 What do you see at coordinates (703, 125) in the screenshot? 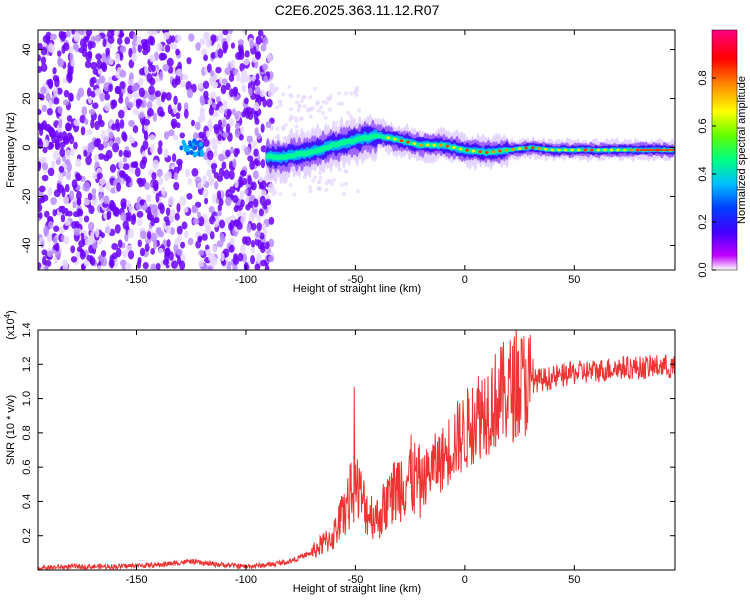
I see `colorbar-tick-label: 0.6` at bounding box center [703, 125].